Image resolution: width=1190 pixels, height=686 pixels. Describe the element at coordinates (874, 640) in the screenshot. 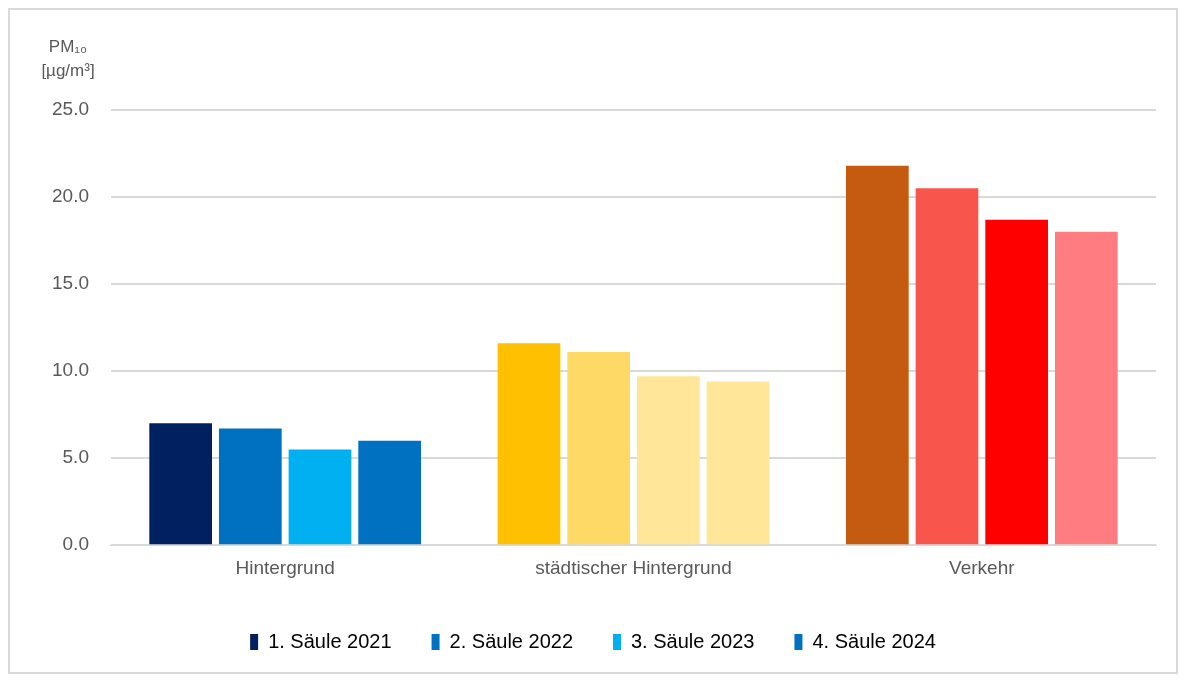

I see `legend-label: 4. Säule 2024` at that location.